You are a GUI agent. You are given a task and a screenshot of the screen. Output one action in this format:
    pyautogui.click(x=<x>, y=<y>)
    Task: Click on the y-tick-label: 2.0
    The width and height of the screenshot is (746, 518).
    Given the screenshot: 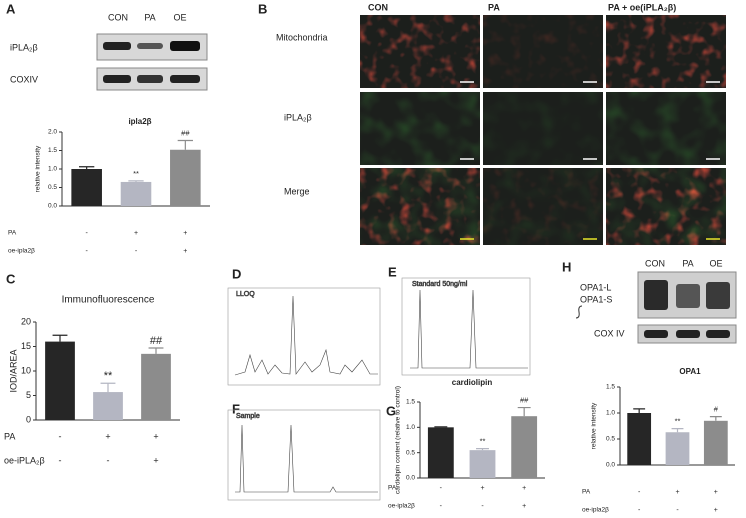 What is the action you would take?
    pyautogui.click(x=52, y=132)
    